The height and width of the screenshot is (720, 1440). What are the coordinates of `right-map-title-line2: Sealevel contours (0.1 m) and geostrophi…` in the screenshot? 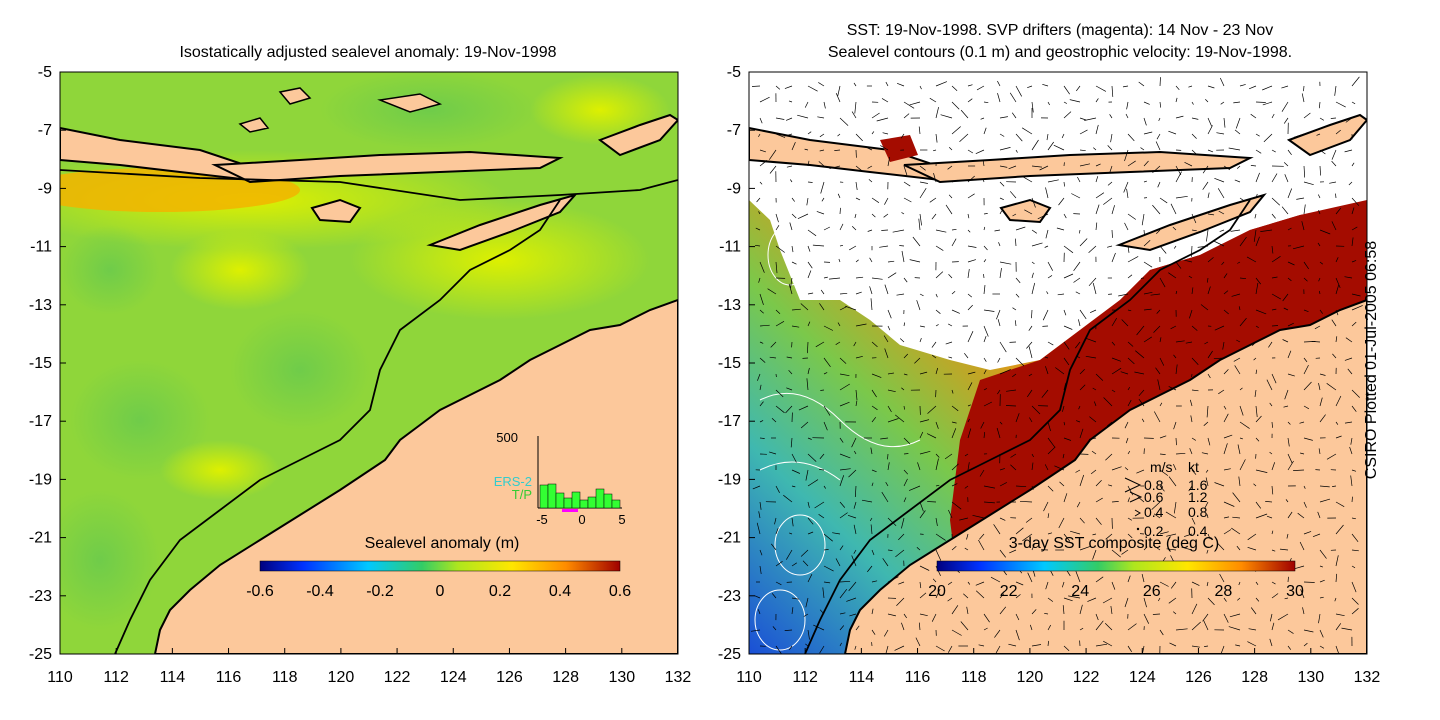 It's located at (1060, 52).